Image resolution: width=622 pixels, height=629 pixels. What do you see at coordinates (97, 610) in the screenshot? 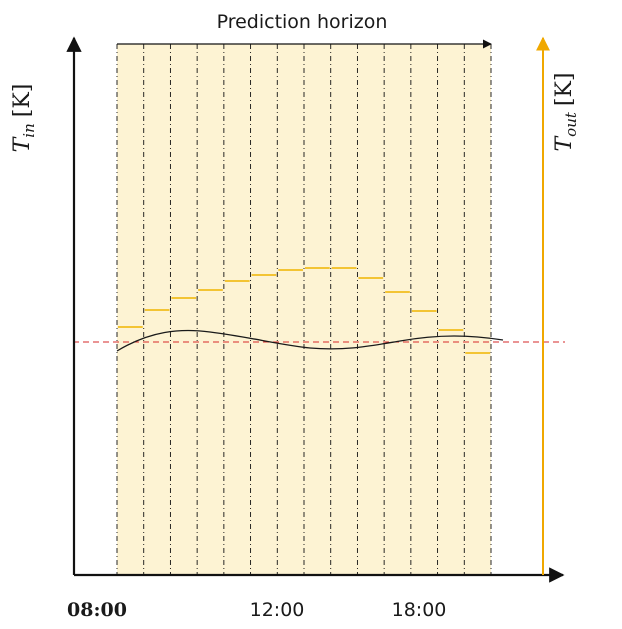
I see `x-tick-label: 08:00` at bounding box center [97, 610].